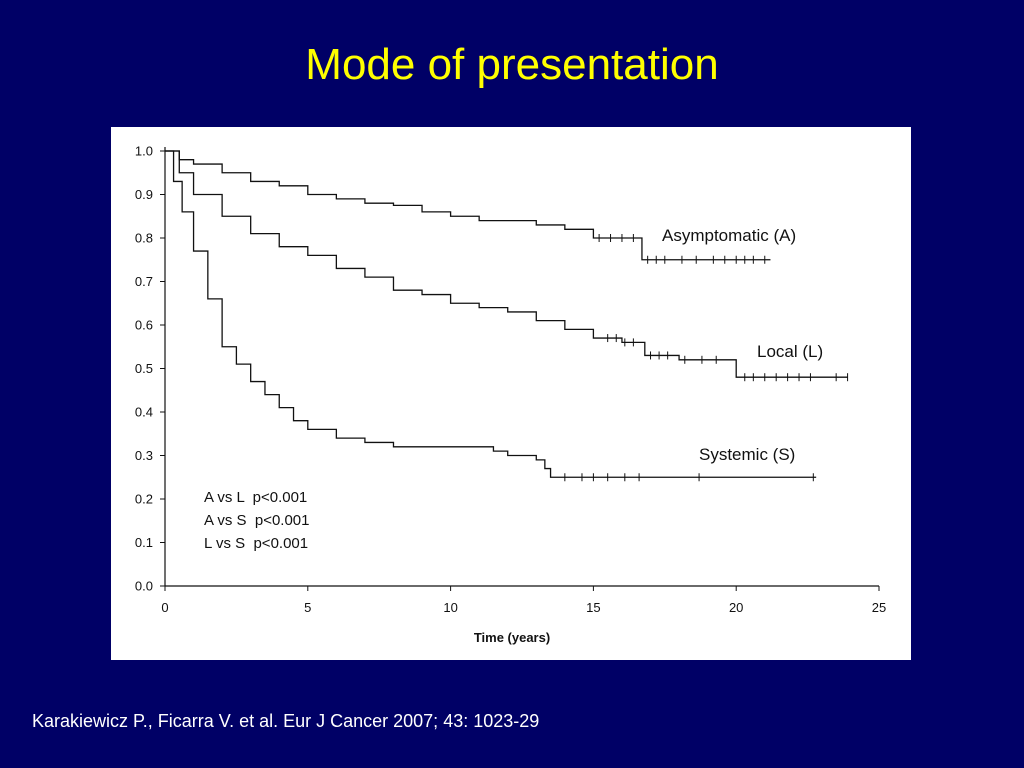 The height and width of the screenshot is (768, 1024). I want to click on y-tick-label: 0.0, so click(144, 586).